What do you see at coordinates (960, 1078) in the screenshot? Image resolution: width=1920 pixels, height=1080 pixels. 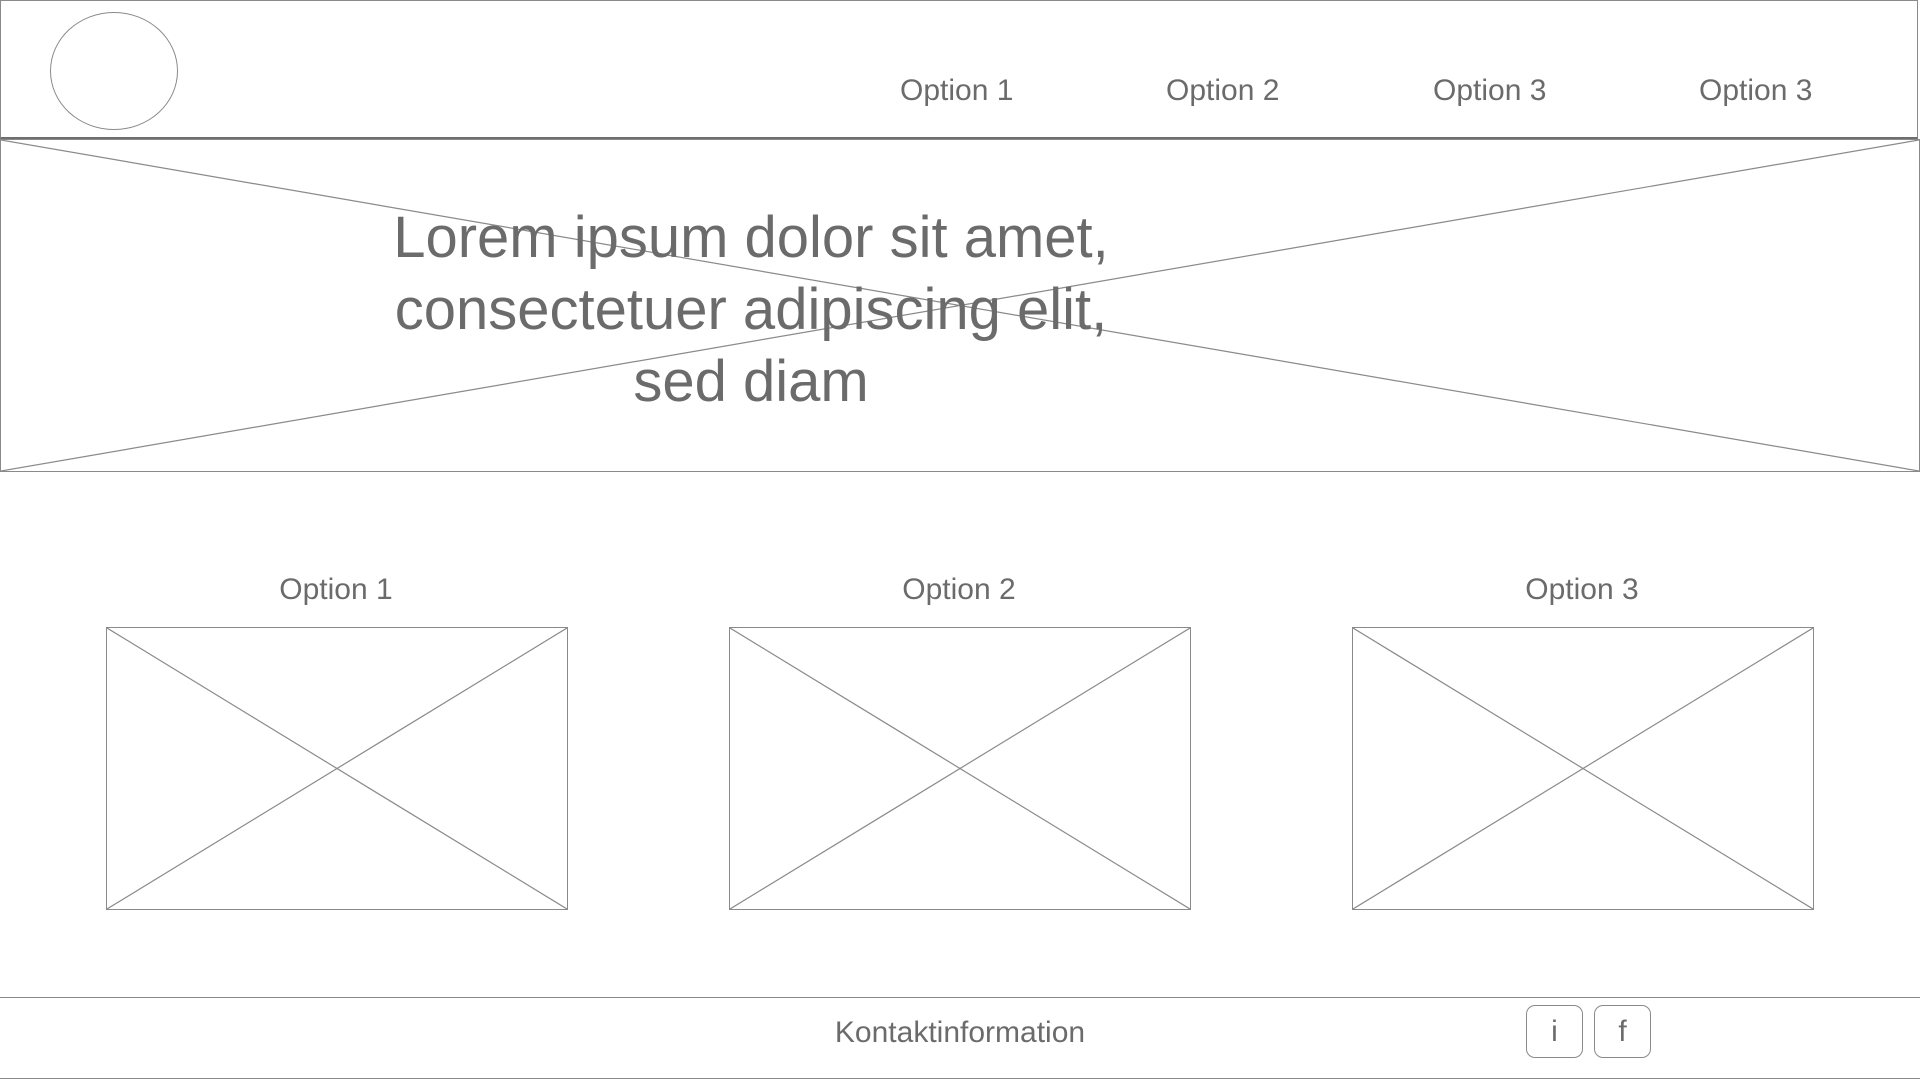 I see `footer-bottom-border` at bounding box center [960, 1078].